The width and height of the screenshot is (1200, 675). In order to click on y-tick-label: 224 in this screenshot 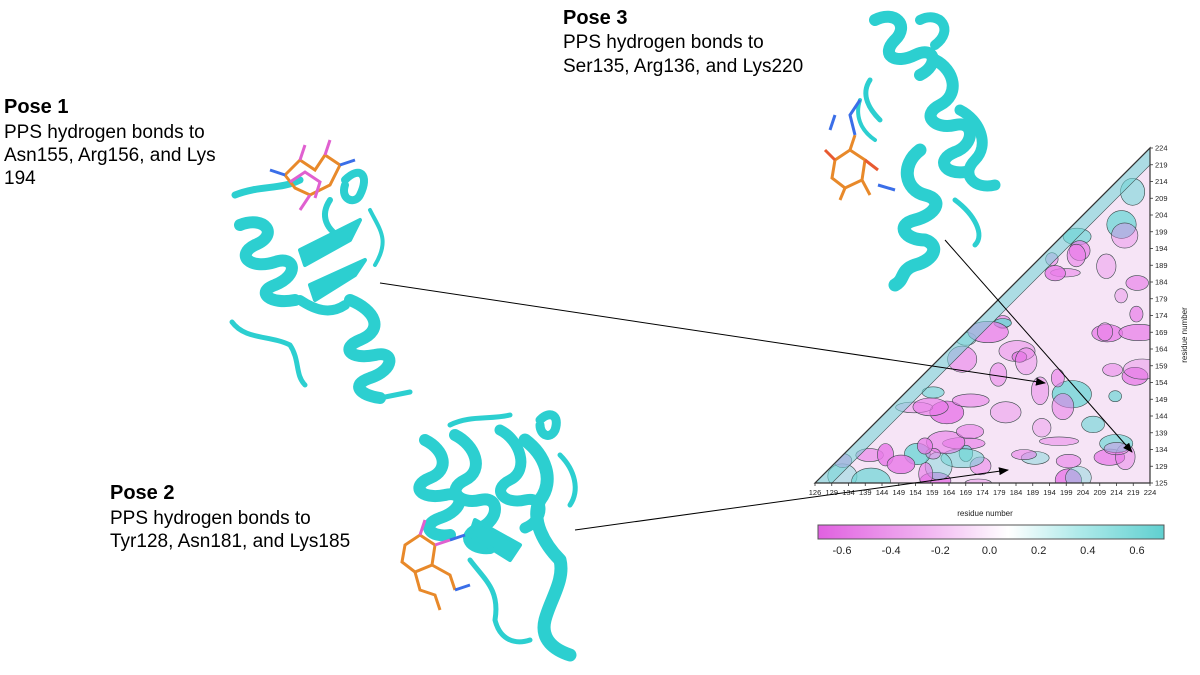, I will do `click(1161, 148)`.